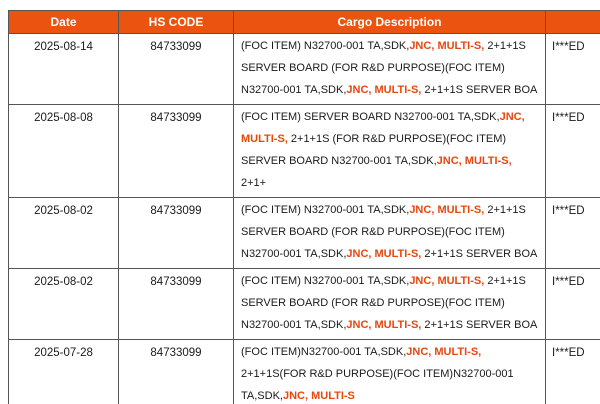 This screenshot has width=600, height=404. What do you see at coordinates (63, 69) in the screenshot?
I see `date-cell: 2025-08-14` at bounding box center [63, 69].